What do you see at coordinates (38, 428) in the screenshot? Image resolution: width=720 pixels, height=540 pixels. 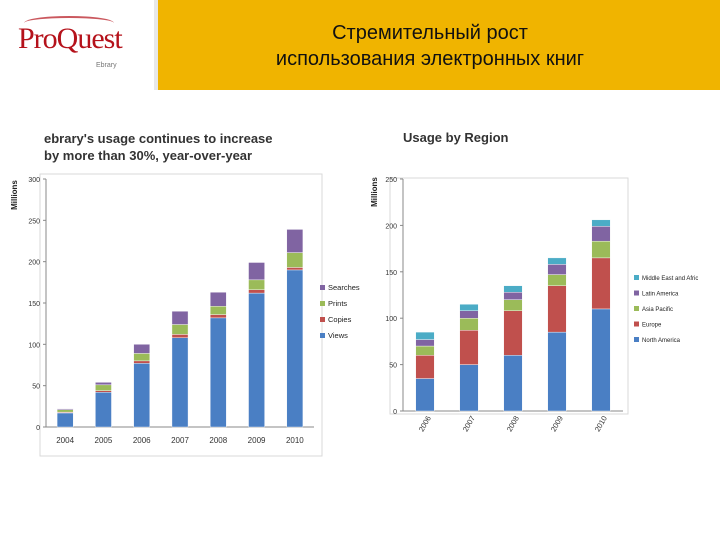 I see `y-tick-label: 0` at bounding box center [38, 428].